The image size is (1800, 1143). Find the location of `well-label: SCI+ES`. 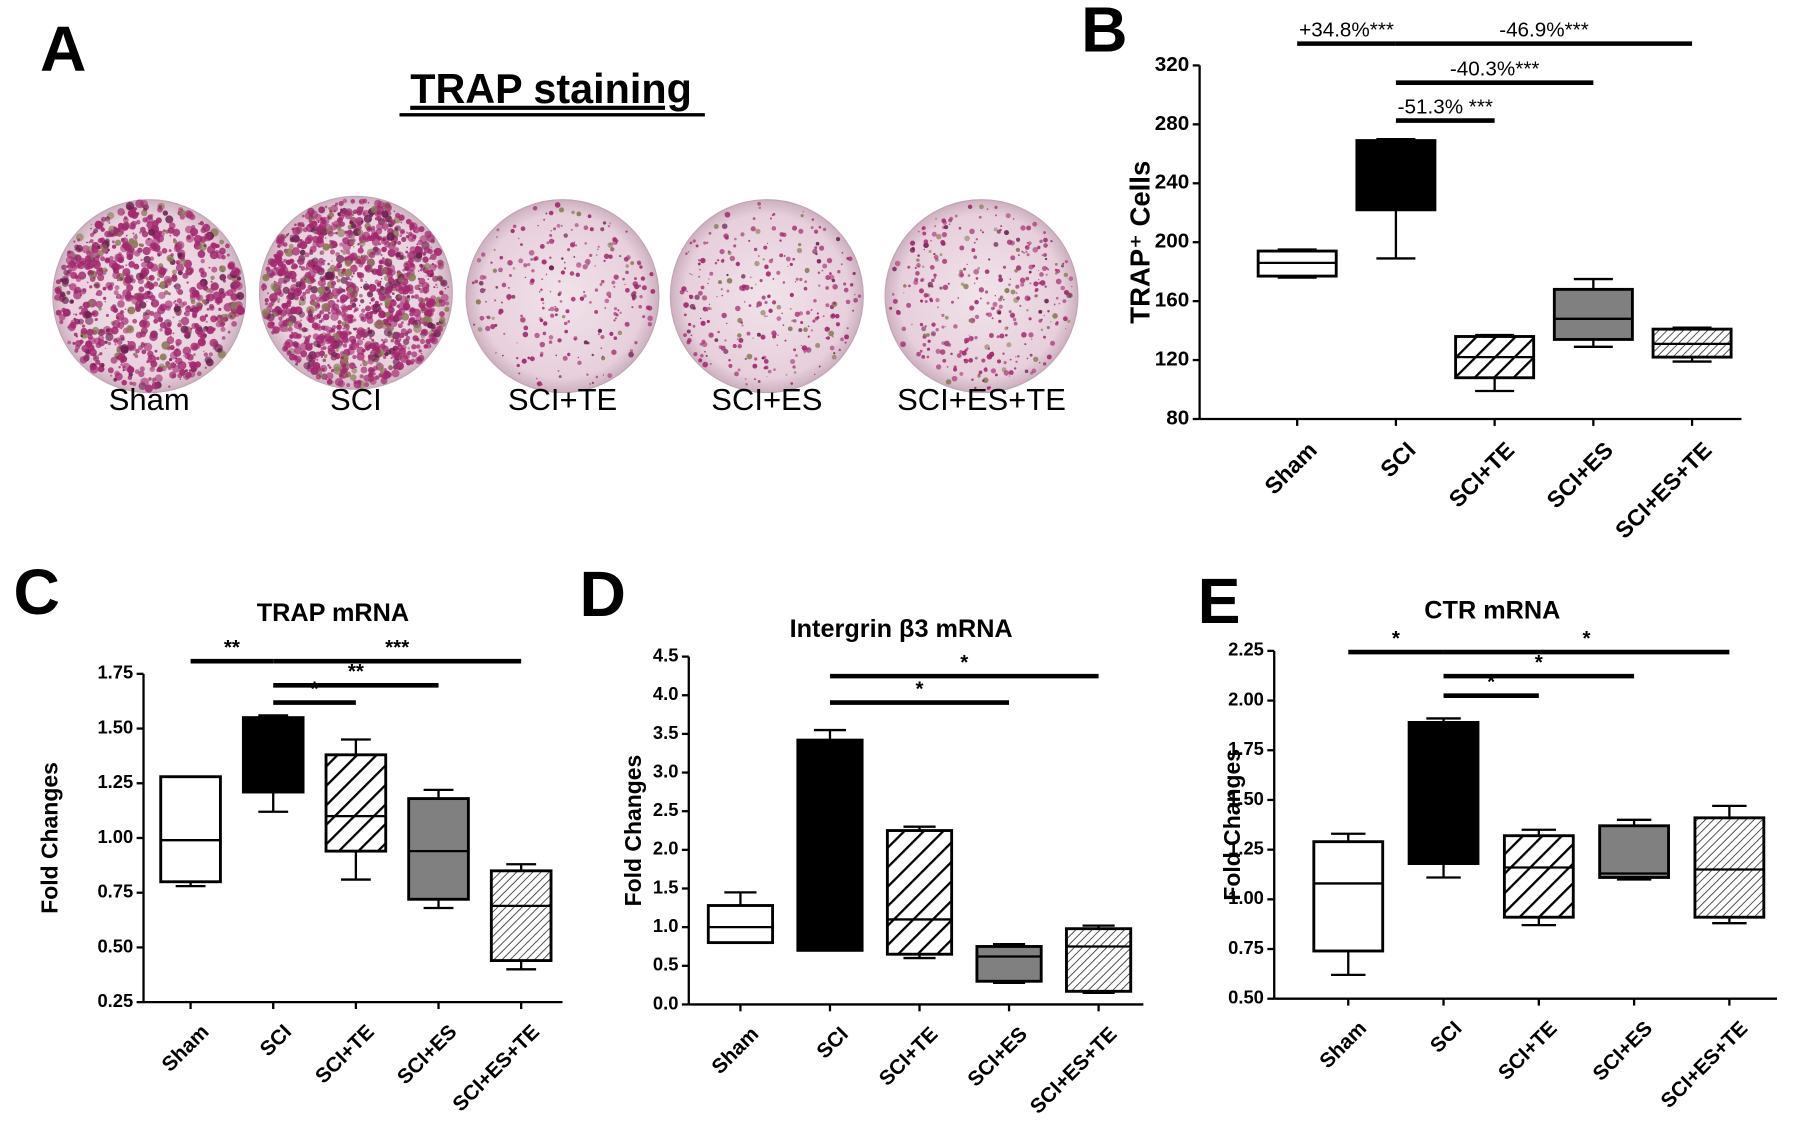

well-label: SCI+ES is located at coordinates (766, 399).